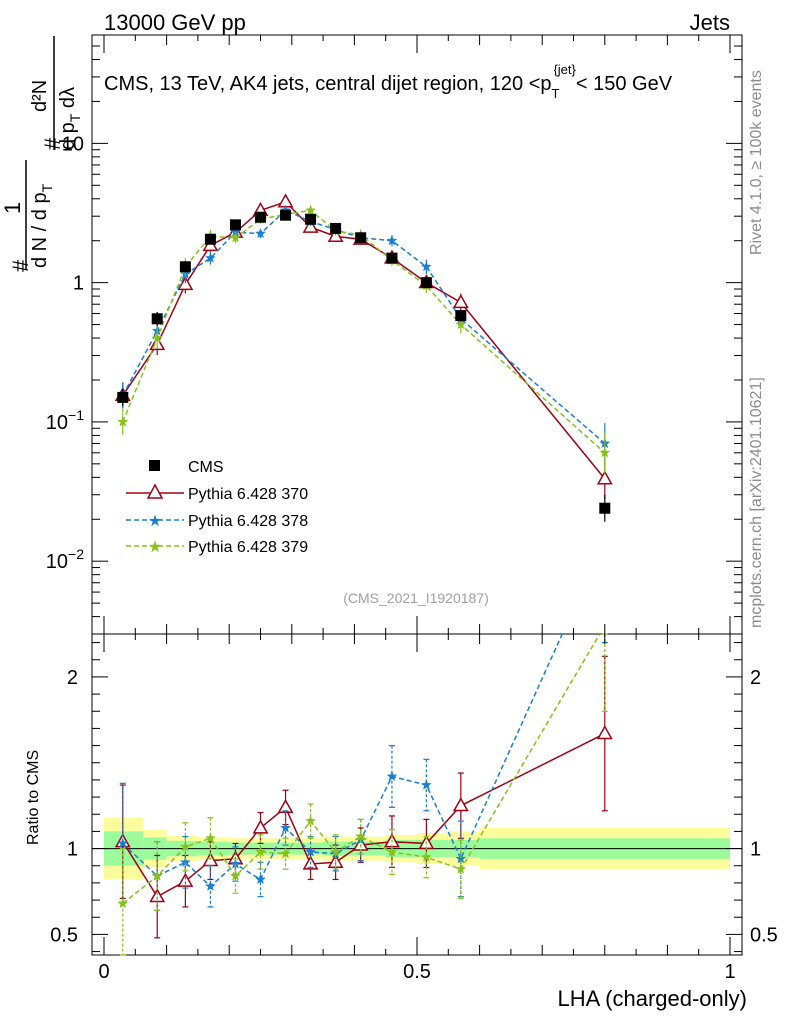  What do you see at coordinates (70, 118) in the screenshot?
I see `ylabel-denominator-2: d pT dλ` at bounding box center [70, 118].